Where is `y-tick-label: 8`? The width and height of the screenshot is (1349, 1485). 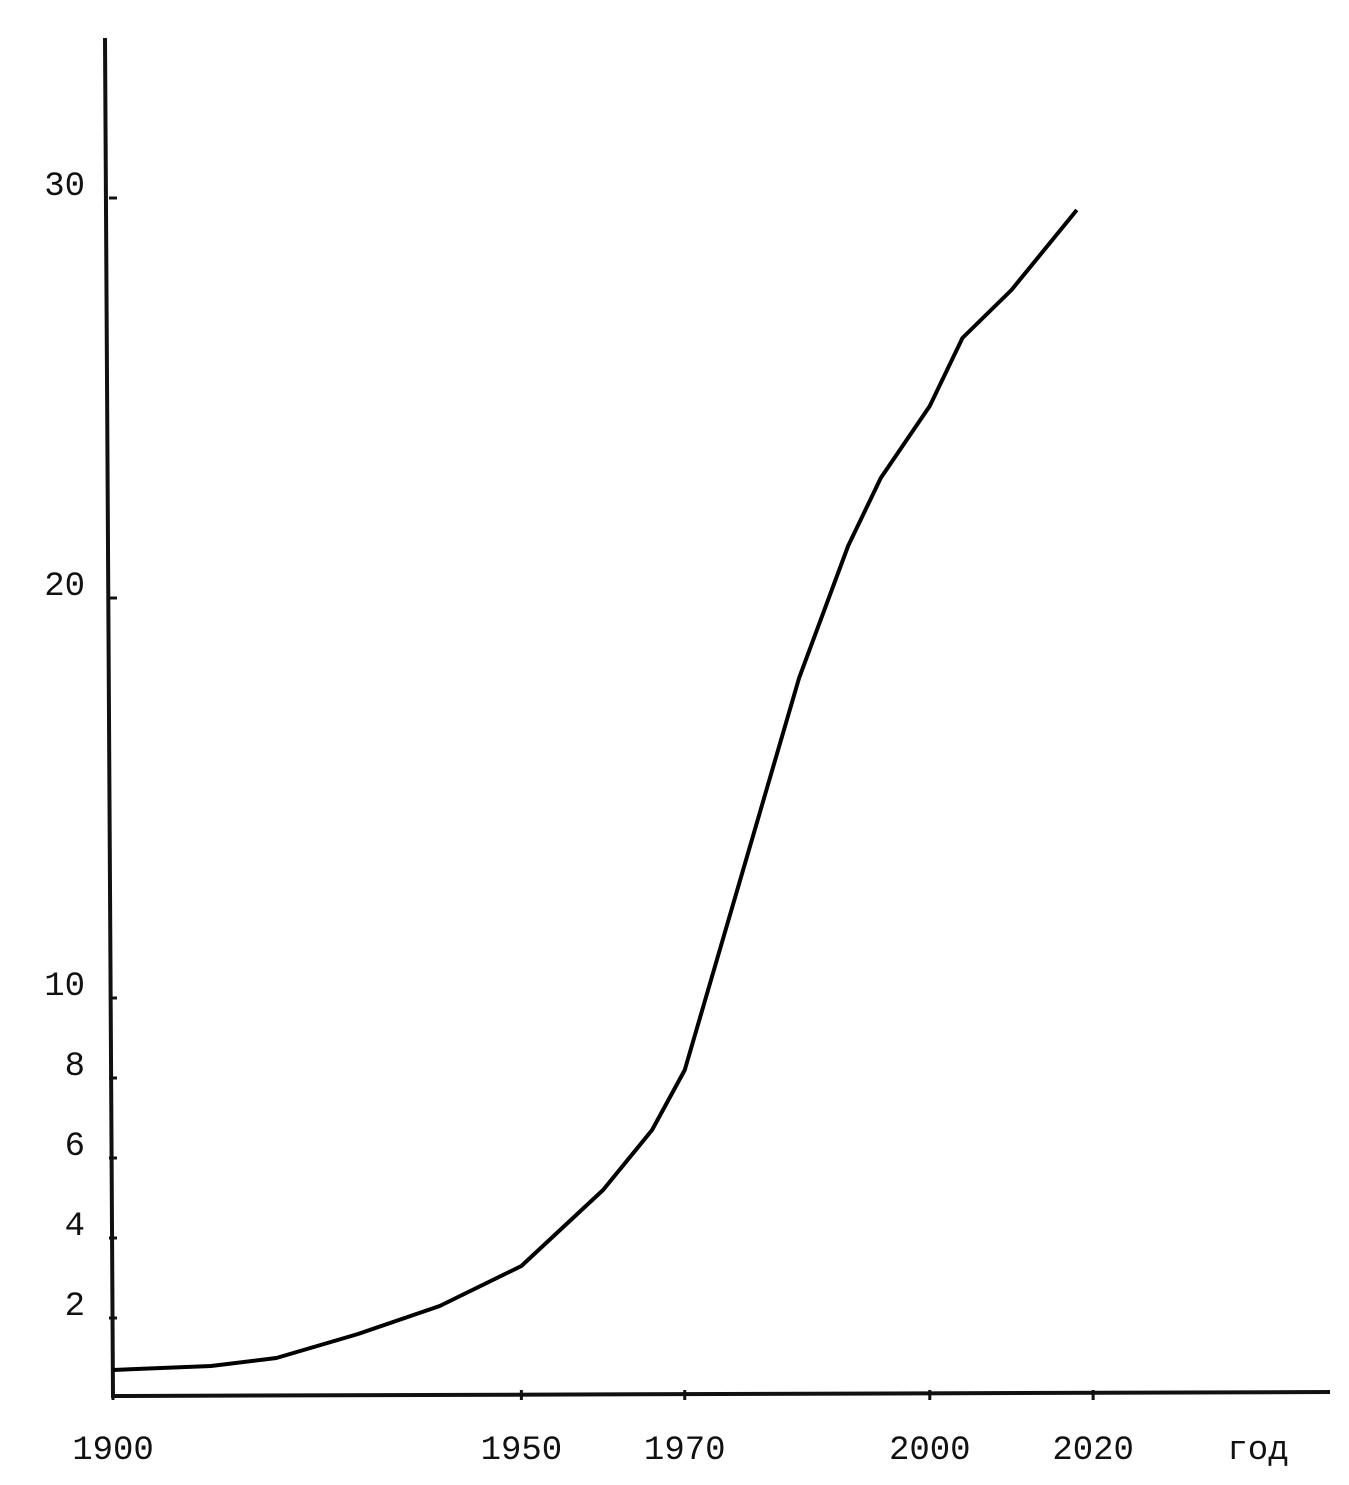 y-tick-label: 8 is located at coordinates (75, 1067).